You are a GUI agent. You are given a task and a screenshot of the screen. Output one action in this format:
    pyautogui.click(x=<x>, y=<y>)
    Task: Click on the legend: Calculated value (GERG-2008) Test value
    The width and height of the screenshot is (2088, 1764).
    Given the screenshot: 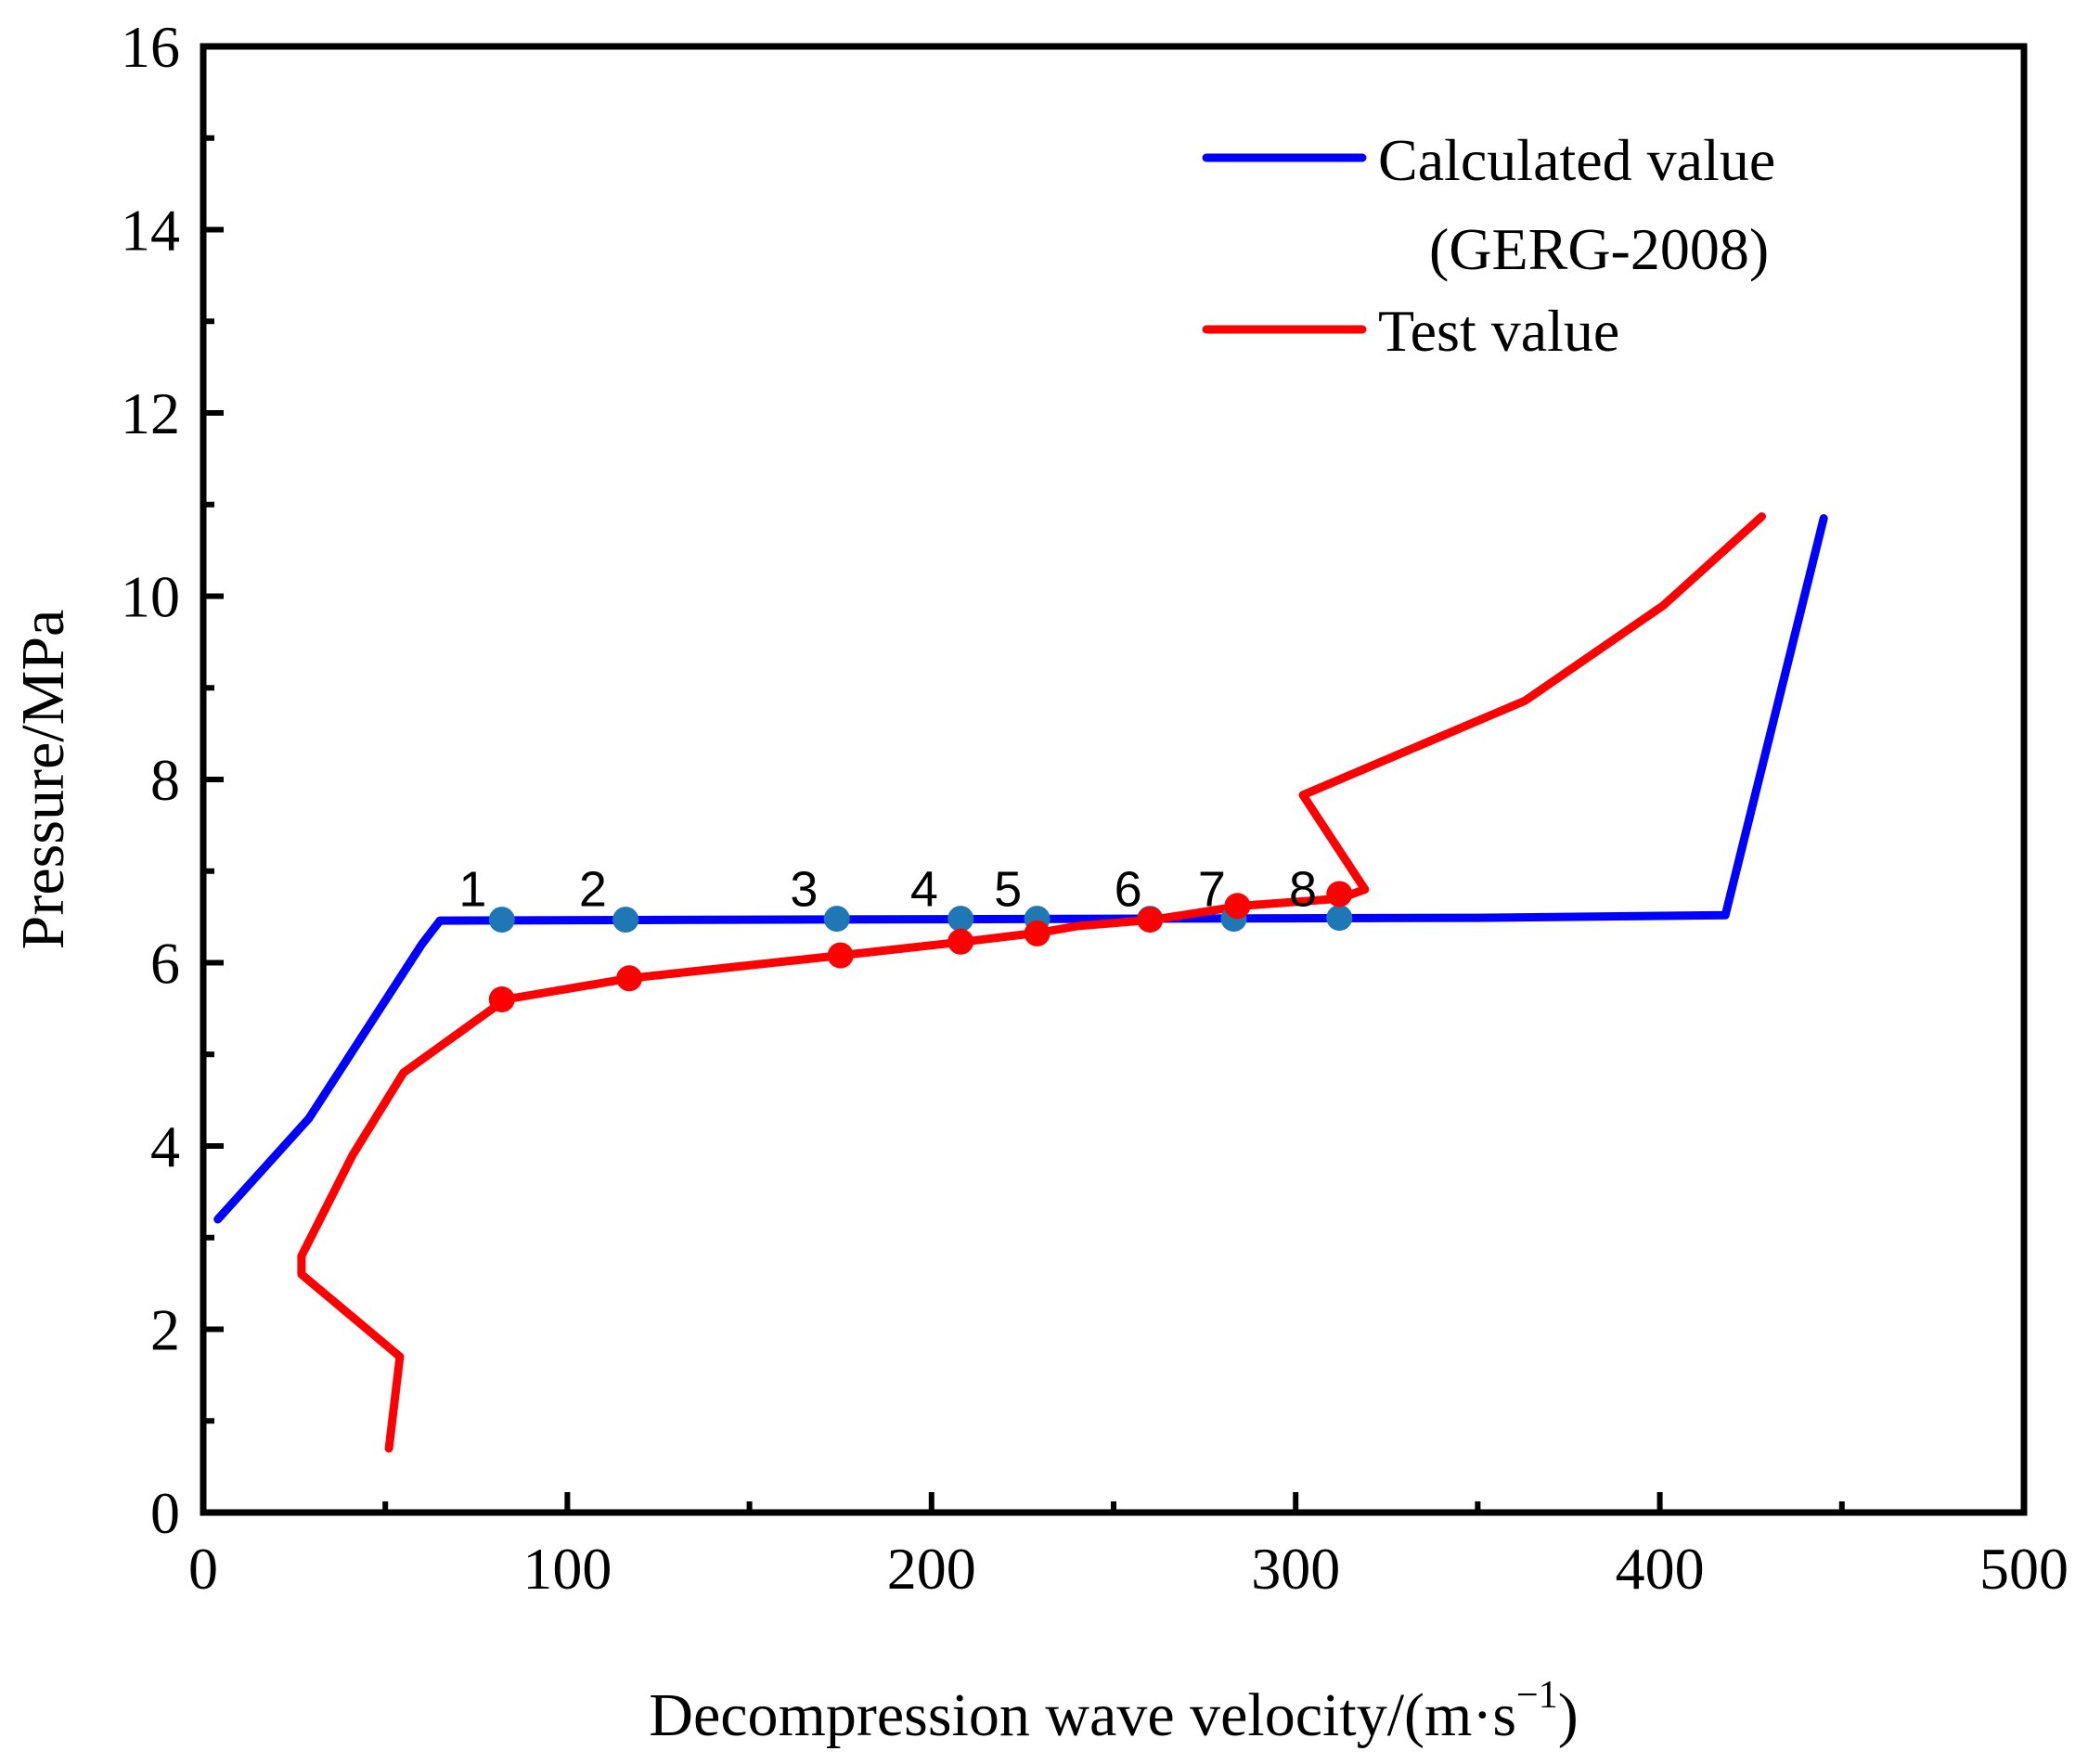 What is the action you would take?
    pyautogui.click(x=1489, y=246)
    